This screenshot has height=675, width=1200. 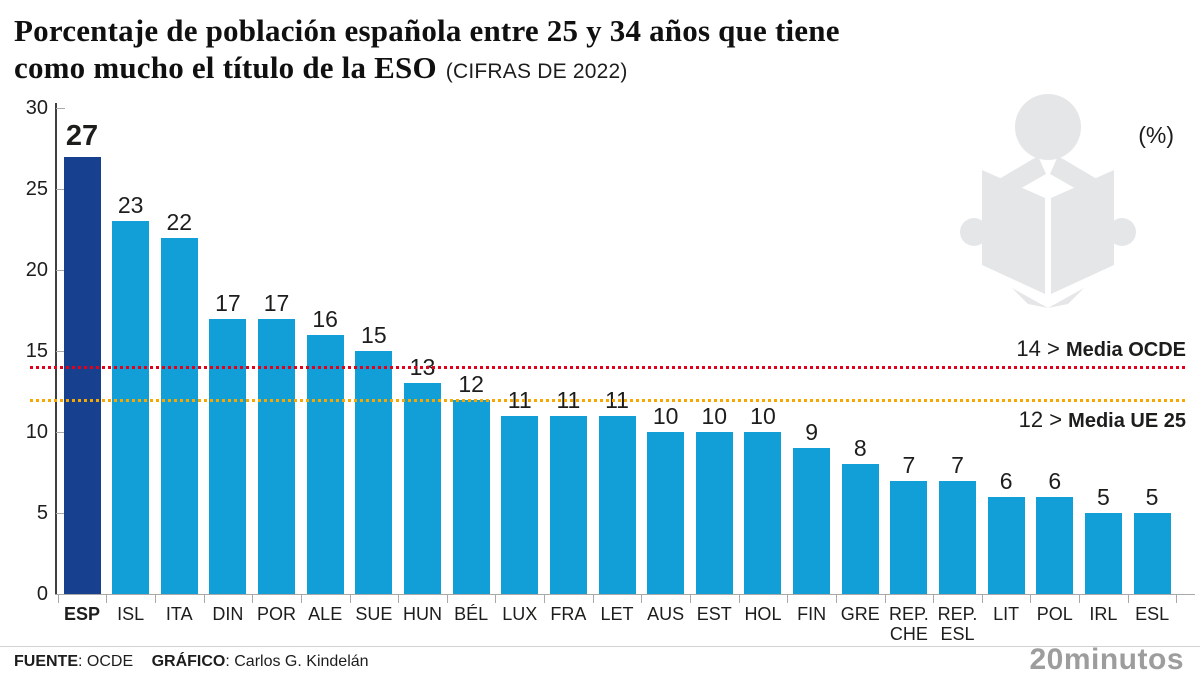 What do you see at coordinates (42, 513) in the screenshot?
I see `y-tick-label: 5` at bounding box center [42, 513].